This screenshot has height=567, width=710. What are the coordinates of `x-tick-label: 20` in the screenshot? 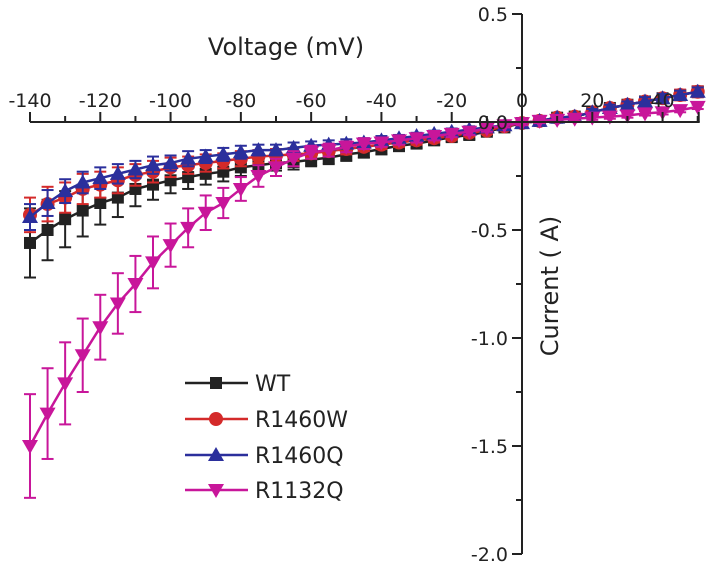 It's located at (592, 101).